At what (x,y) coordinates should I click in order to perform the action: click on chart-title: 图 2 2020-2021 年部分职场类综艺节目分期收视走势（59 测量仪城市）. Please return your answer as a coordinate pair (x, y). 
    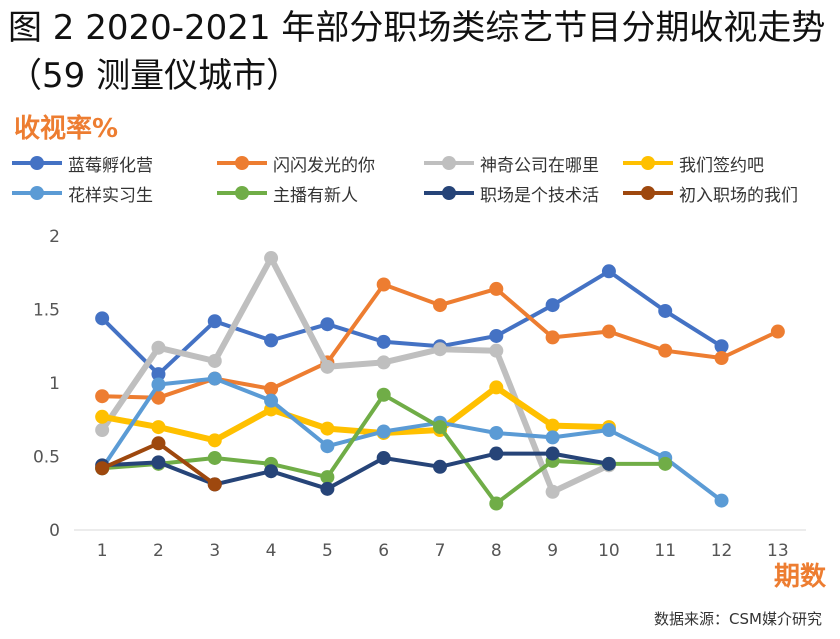
    Looking at the image, I should click on (417, 52).